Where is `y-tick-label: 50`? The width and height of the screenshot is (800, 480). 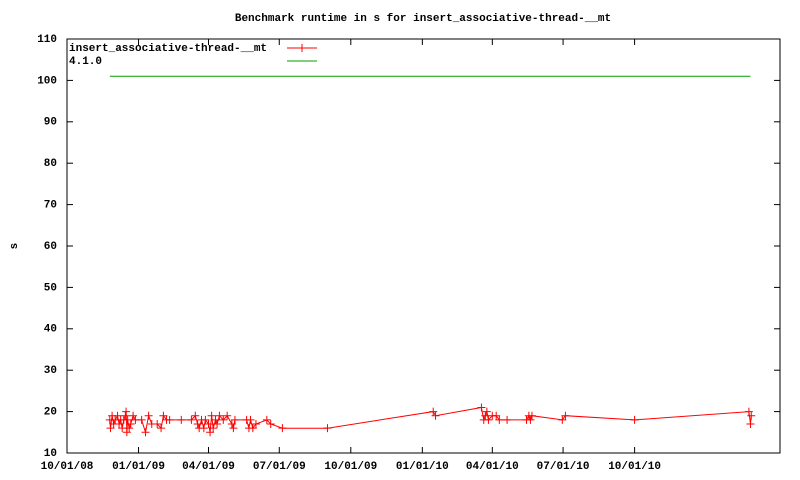 y-tick-label: 50 is located at coordinates (50, 288).